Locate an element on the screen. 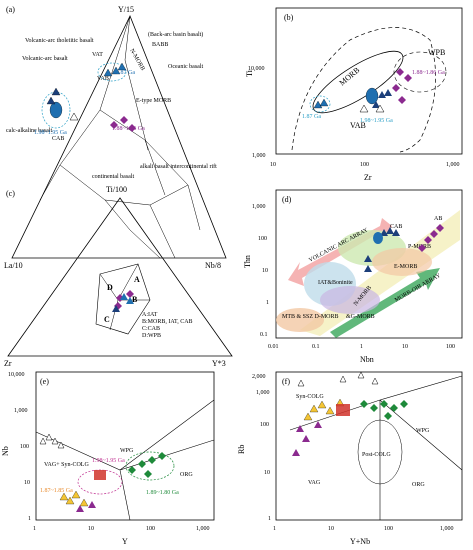 The width and height of the screenshot is (473, 550). panel-f-xtick-2: 100 is located at coordinates (388, 529).